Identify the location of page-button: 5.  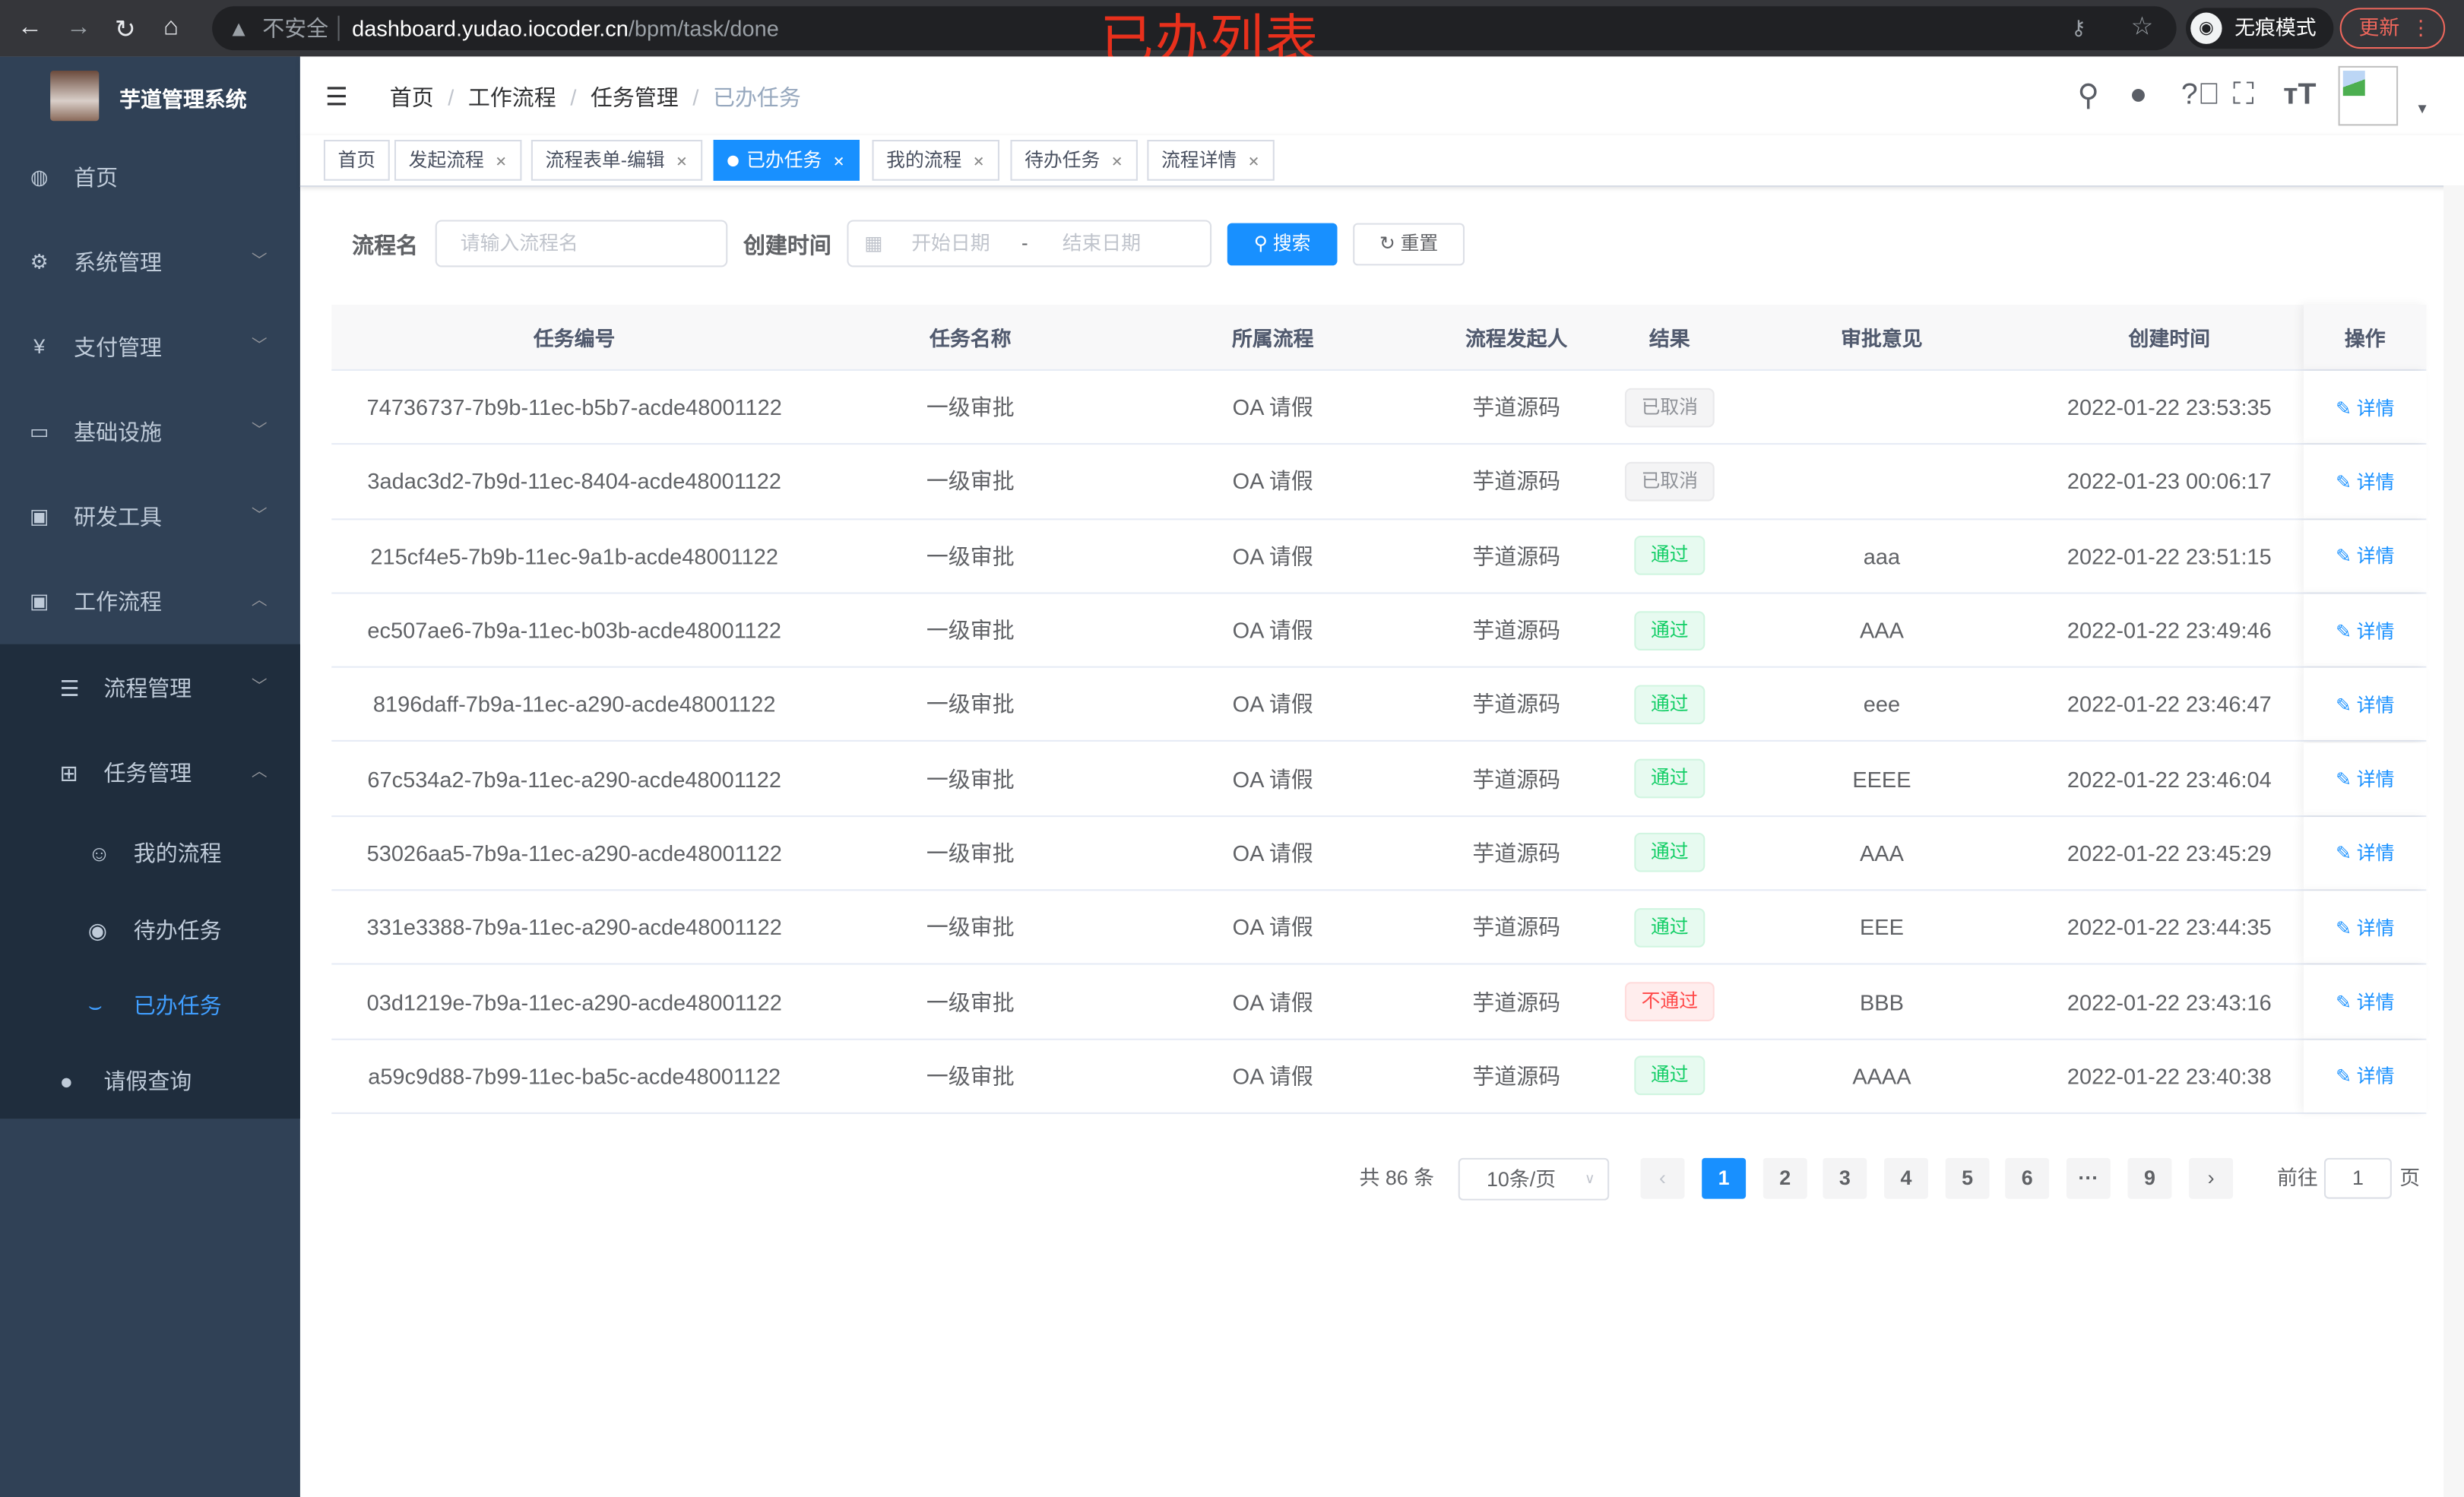
(1967, 1178).